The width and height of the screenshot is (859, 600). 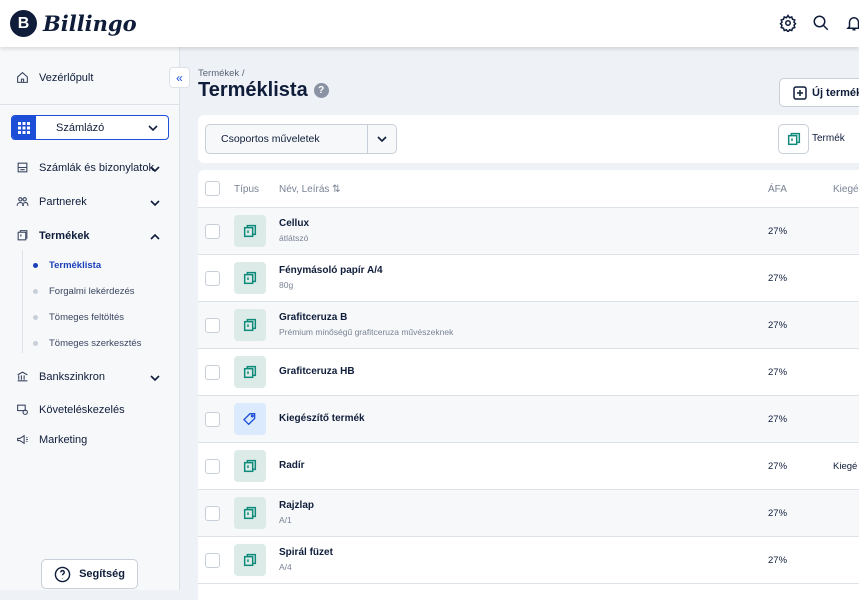 What do you see at coordinates (75, 265) in the screenshot?
I see `sidebar-subitem-label: Terméklista` at bounding box center [75, 265].